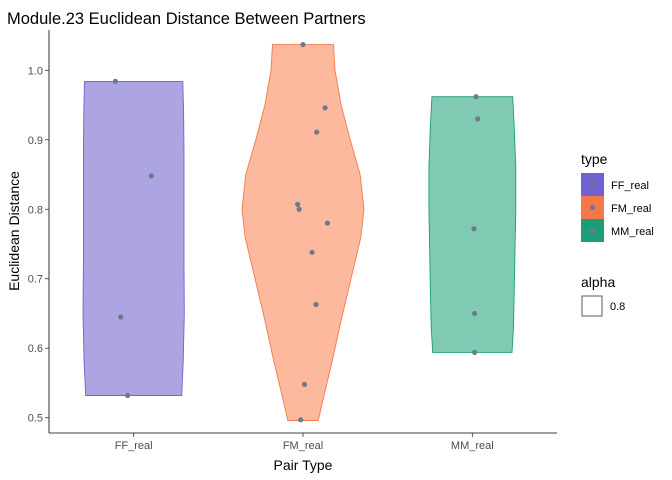 The height and width of the screenshot is (480, 672). Describe the element at coordinates (35, 210) in the screenshot. I see `y-tick-label: 0.8` at that location.